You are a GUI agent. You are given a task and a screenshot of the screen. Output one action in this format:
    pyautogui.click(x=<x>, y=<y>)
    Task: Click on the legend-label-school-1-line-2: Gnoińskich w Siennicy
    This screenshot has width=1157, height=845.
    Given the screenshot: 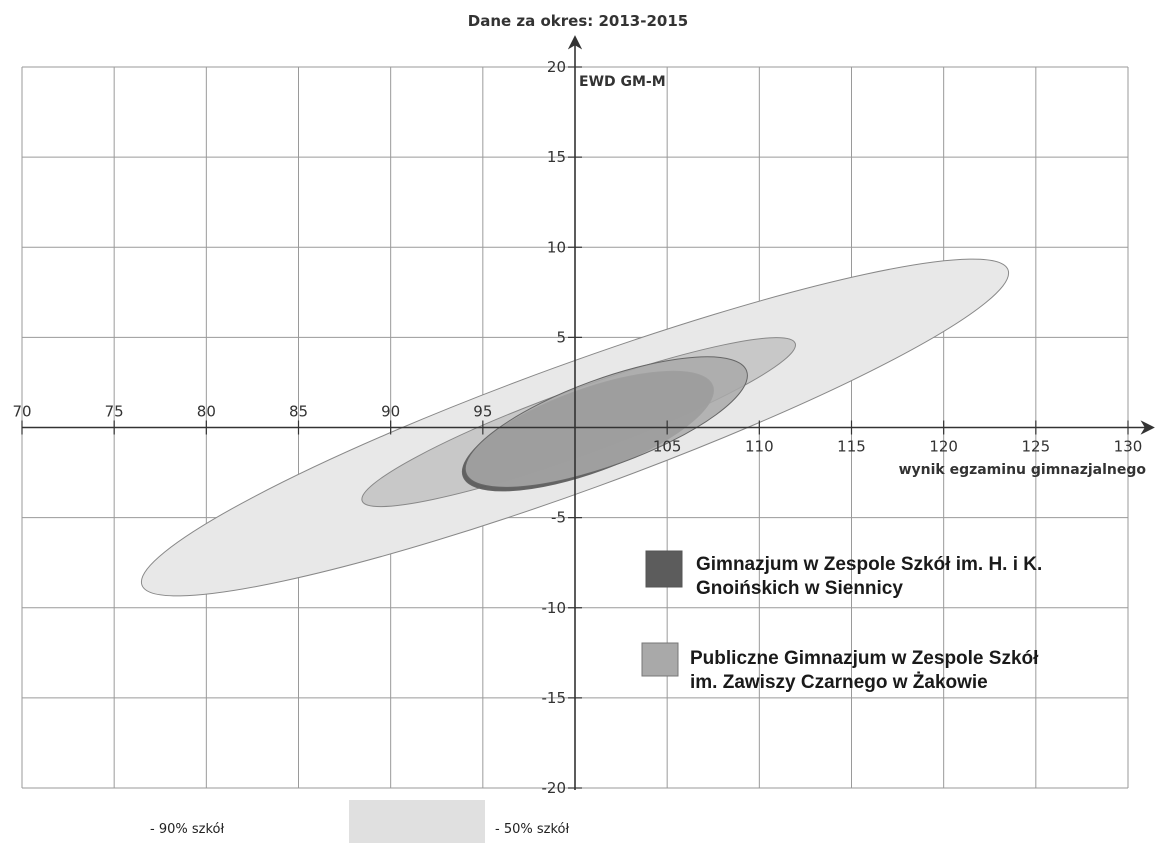 What is the action you would take?
    pyautogui.click(x=799, y=588)
    